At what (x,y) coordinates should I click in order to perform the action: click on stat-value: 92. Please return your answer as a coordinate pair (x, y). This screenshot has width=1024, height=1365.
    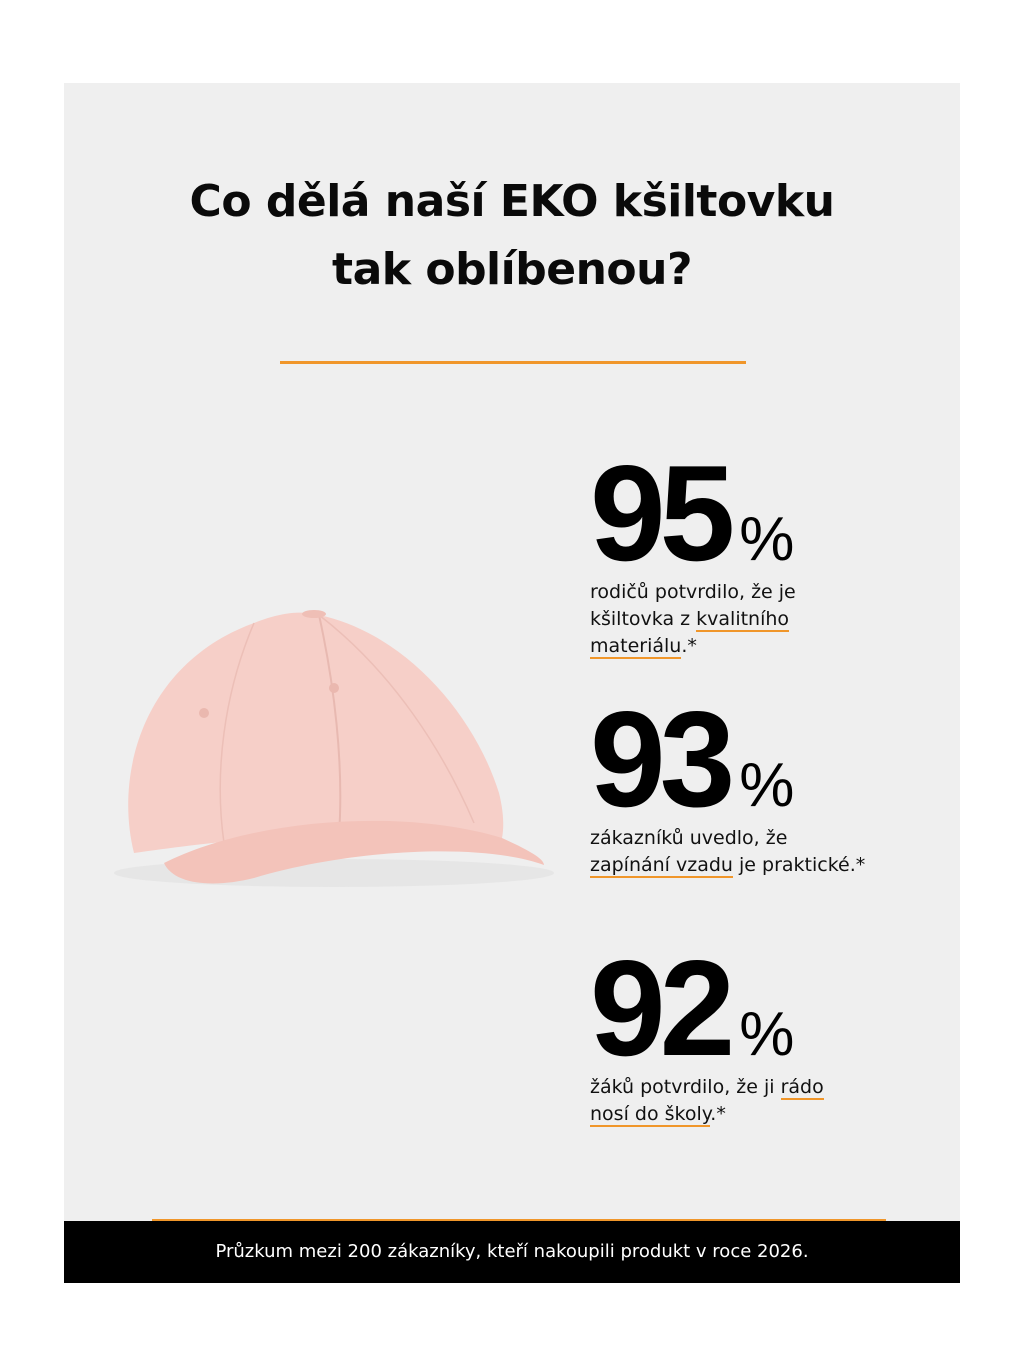
    Looking at the image, I should click on (662, 1008).